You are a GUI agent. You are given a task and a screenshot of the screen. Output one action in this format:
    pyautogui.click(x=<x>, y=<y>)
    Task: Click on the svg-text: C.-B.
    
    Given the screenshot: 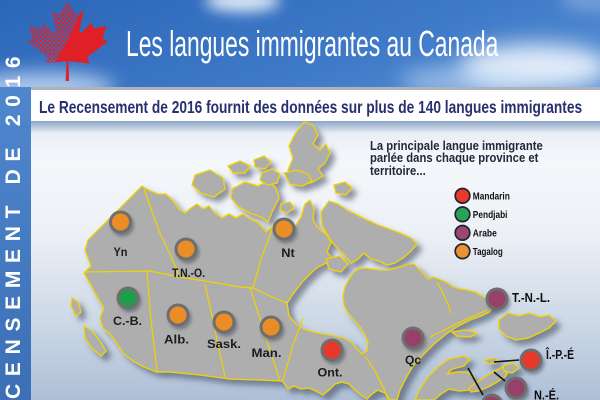 What is the action you would take?
    pyautogui.click(x=127, y=321)
    